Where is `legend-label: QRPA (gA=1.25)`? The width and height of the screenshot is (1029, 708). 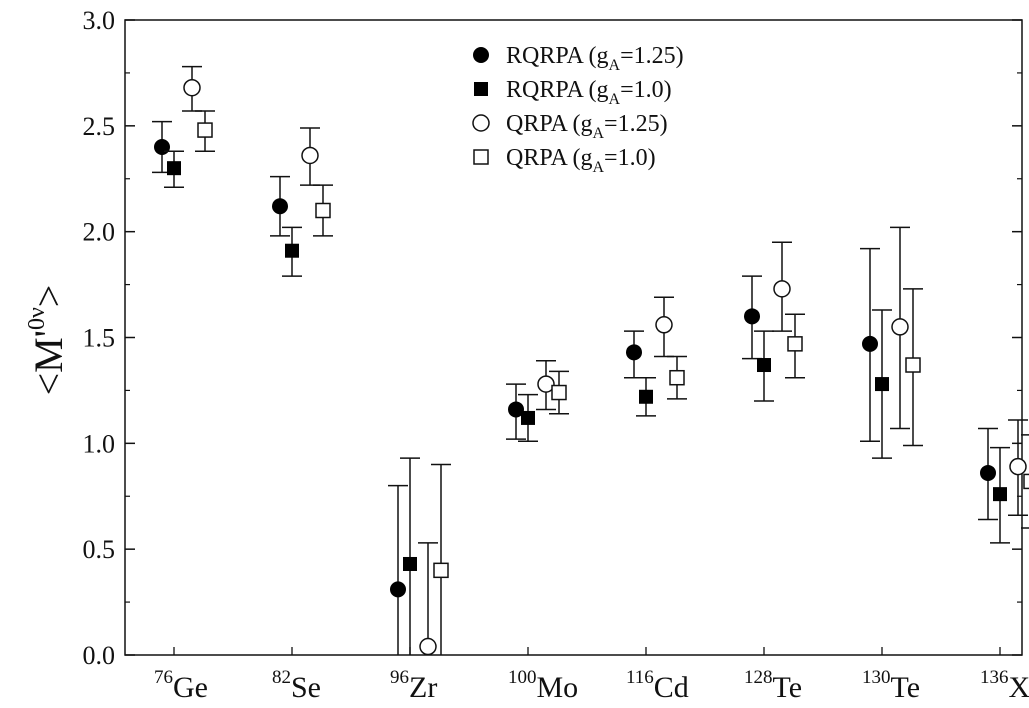 legend-label: QRPA (gA=1.25) is located at coordinates (587, 126).